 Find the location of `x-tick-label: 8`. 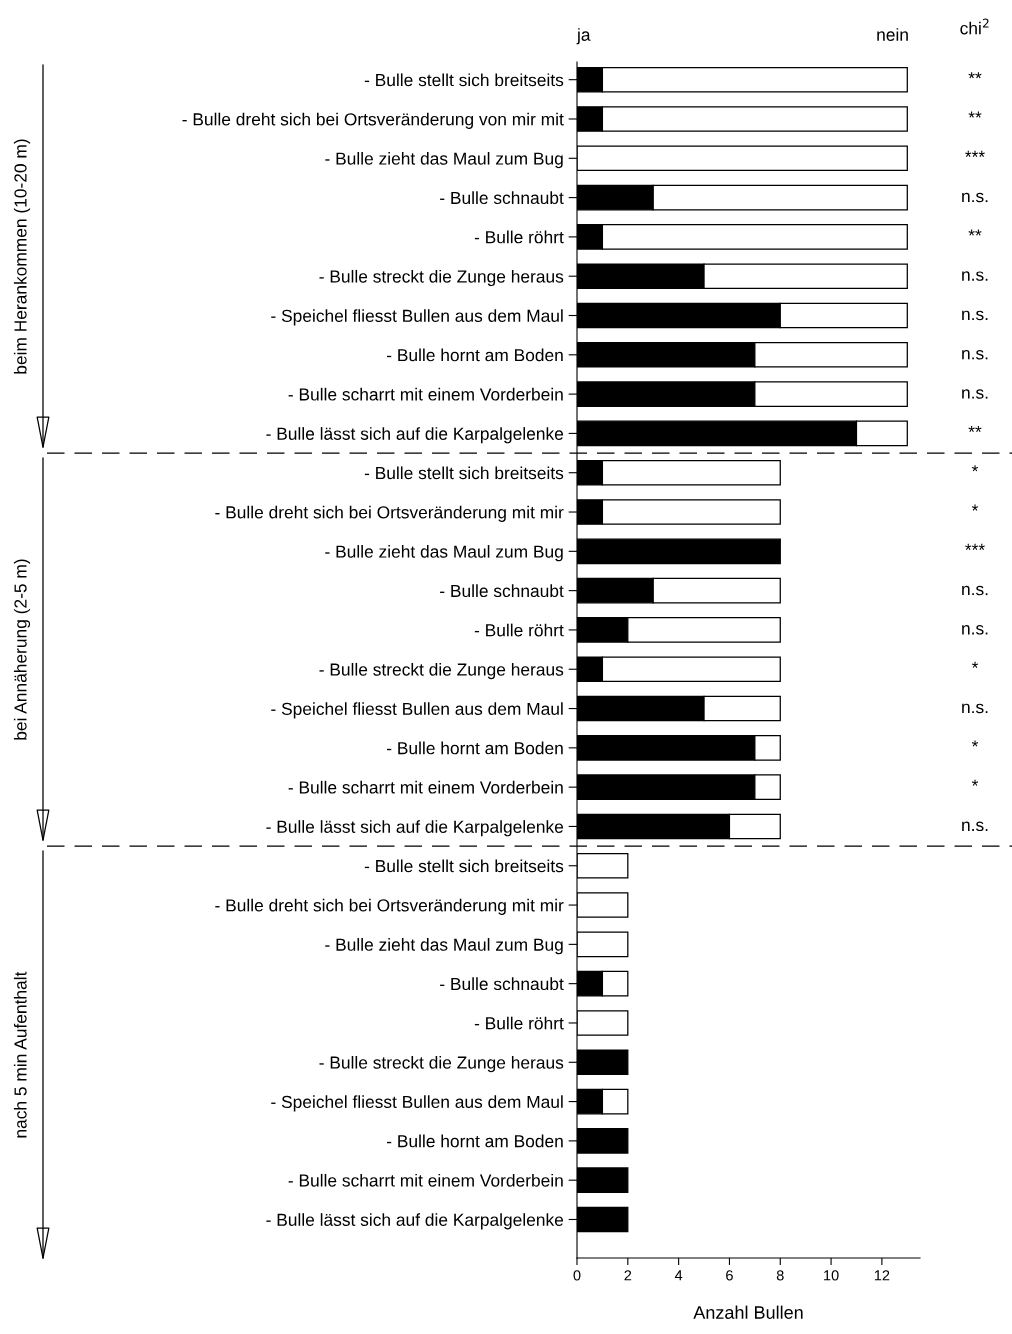

x-tick-label: 8 is located at coordinates (780, 1275).